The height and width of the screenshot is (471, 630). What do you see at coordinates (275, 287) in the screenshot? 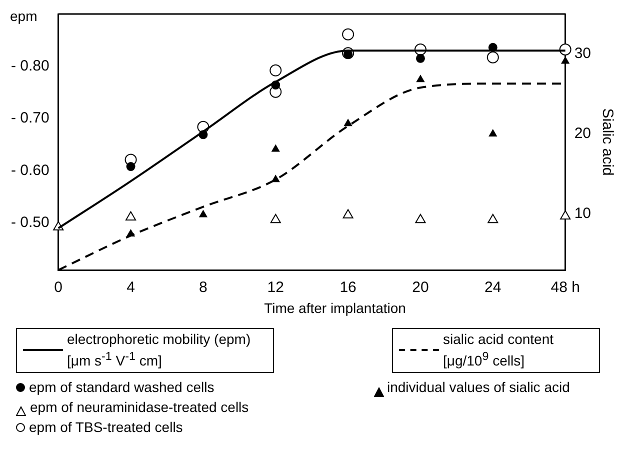
I see `x-tick-label: 12` at bounding box center [275, 287].